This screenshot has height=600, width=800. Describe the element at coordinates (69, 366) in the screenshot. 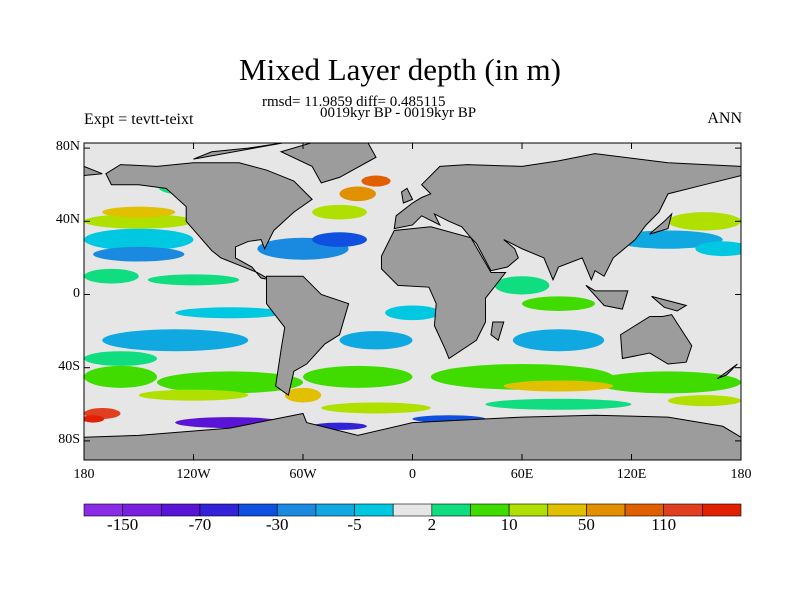

I see `lat-tick-label: 40S` at that location.